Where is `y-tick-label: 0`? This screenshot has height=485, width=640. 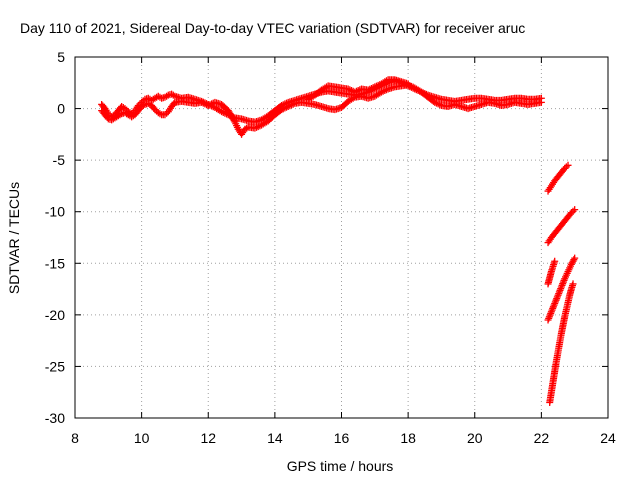
y-tick-label: 0 is located at coordinates (61, 109).